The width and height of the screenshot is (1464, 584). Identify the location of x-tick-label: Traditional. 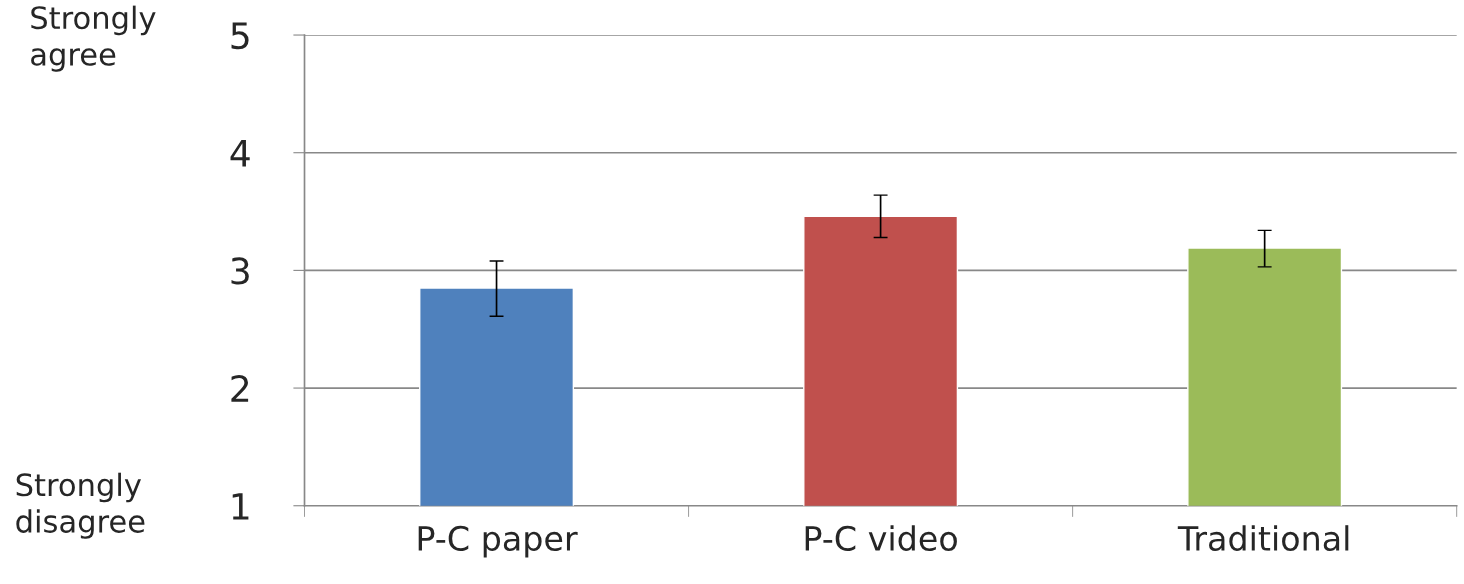
(1263, 538).